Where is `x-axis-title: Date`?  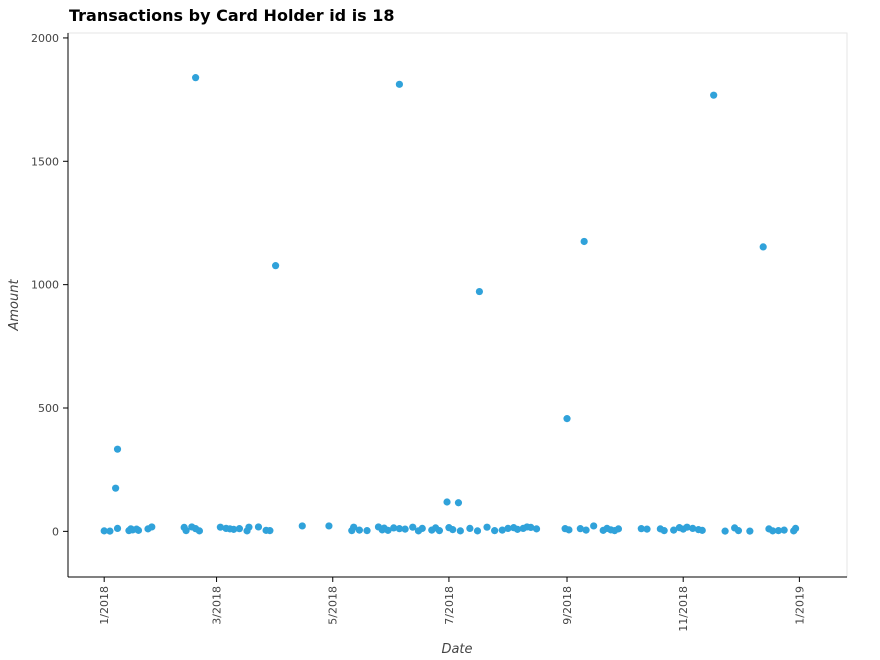 x-axis-title: Date is located at coordinates (456, 649).